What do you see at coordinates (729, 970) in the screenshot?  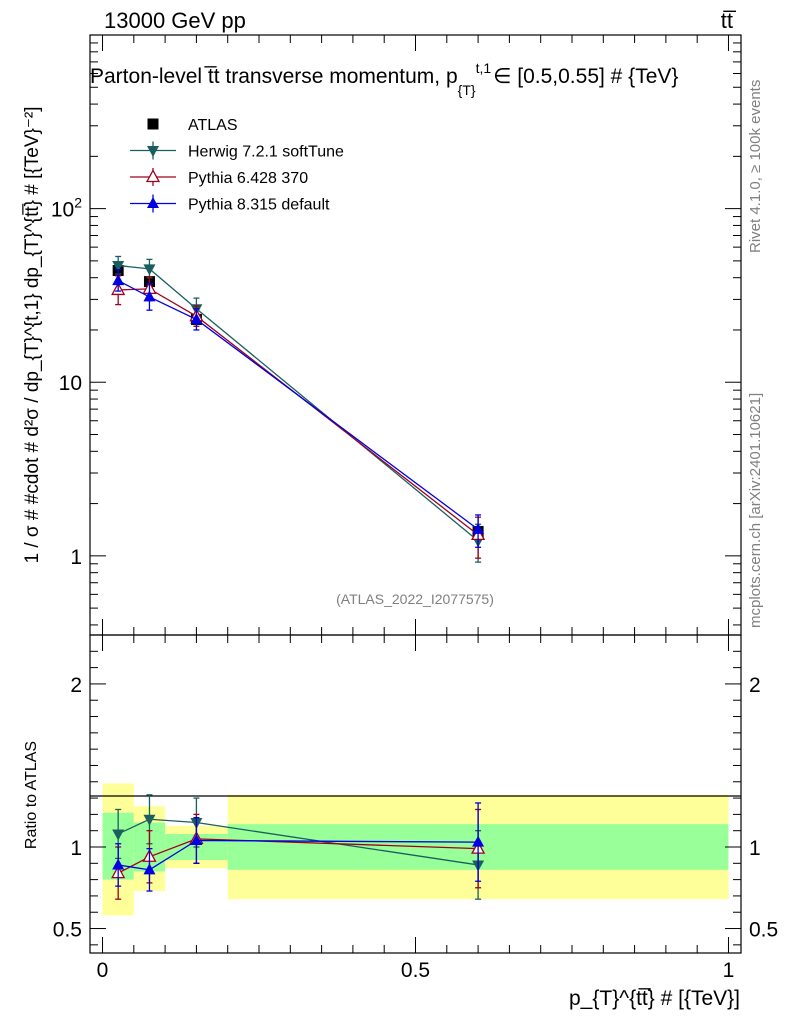 I see `ratio-xtick-label: 1` at bounding box center [729, 970].